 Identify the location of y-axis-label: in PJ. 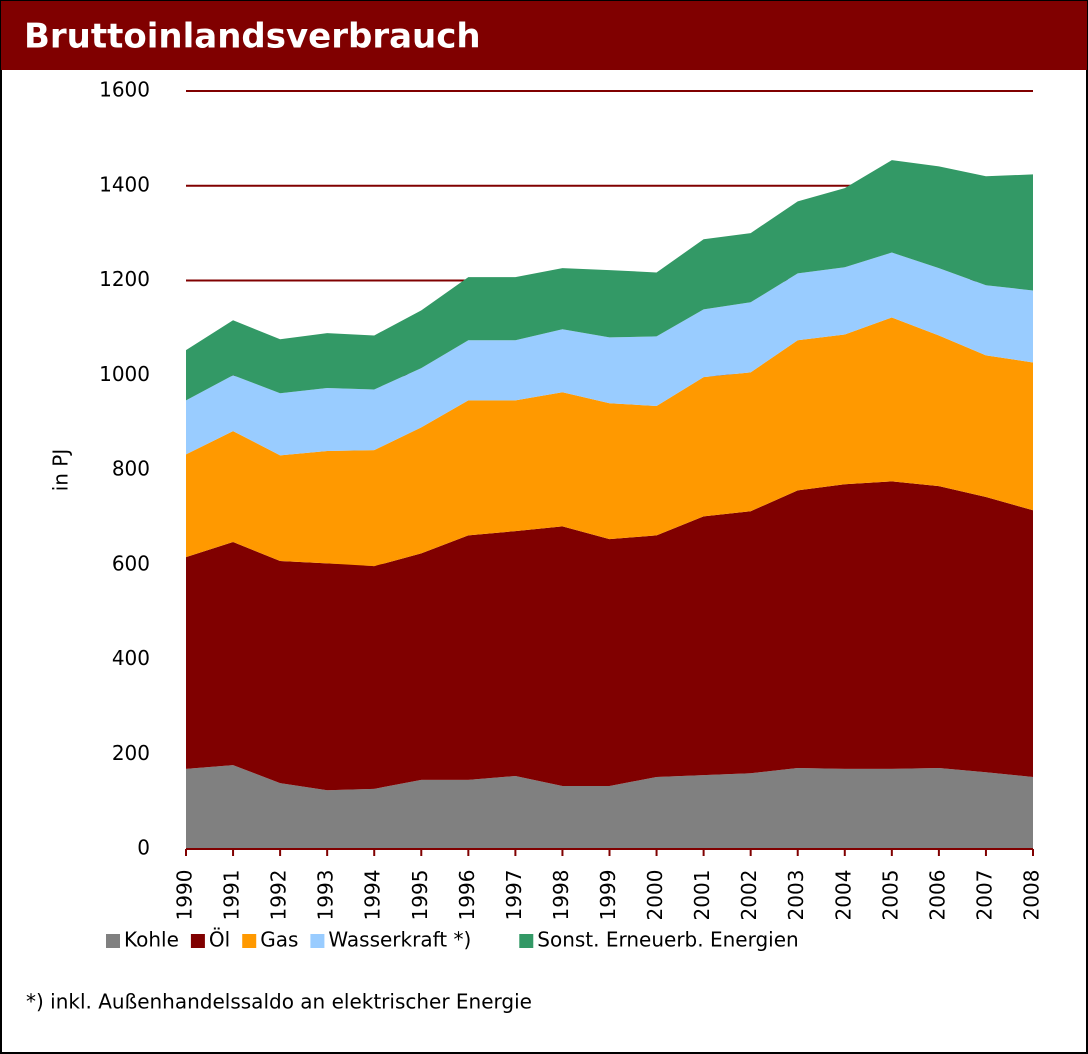
(61, 470).